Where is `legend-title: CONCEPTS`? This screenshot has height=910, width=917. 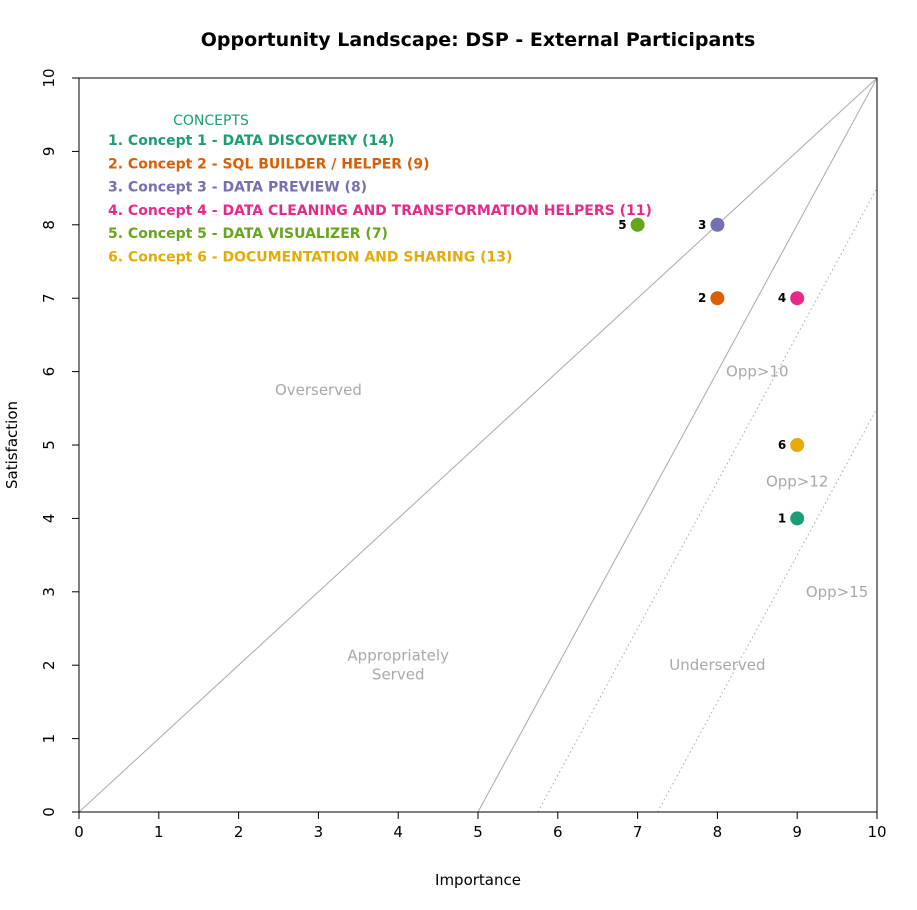 legend-title: CONCEPTS is located at coordinates (211, 121).